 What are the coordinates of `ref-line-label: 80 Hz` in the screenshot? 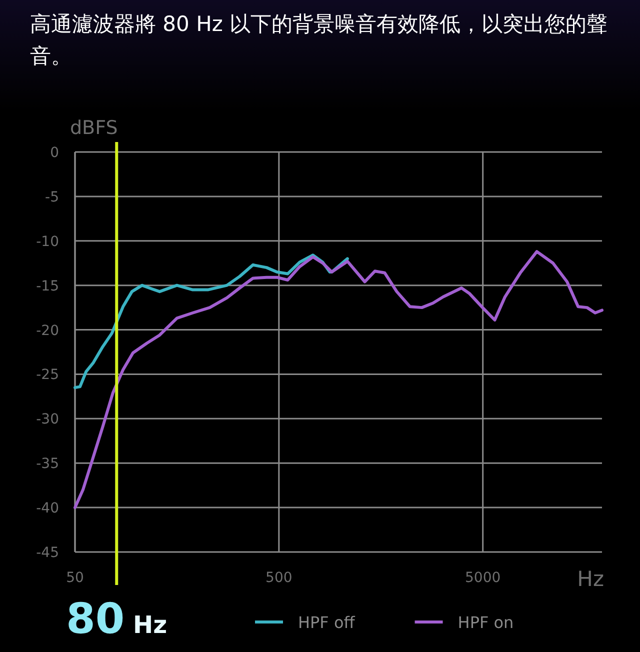 It's located at (117, 618).